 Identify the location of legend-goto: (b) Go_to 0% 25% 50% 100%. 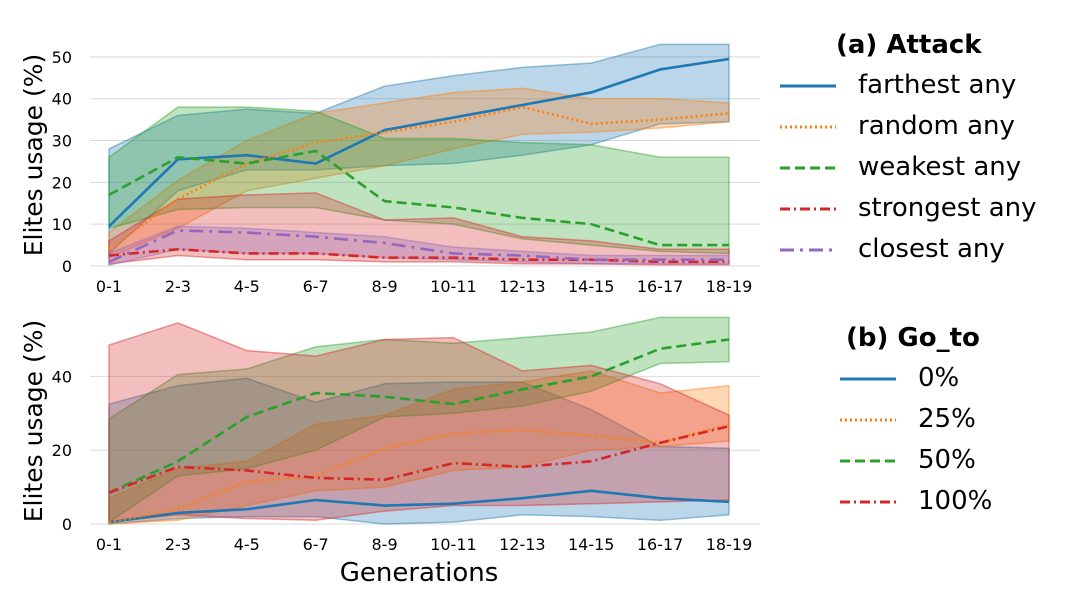
(958, 423).